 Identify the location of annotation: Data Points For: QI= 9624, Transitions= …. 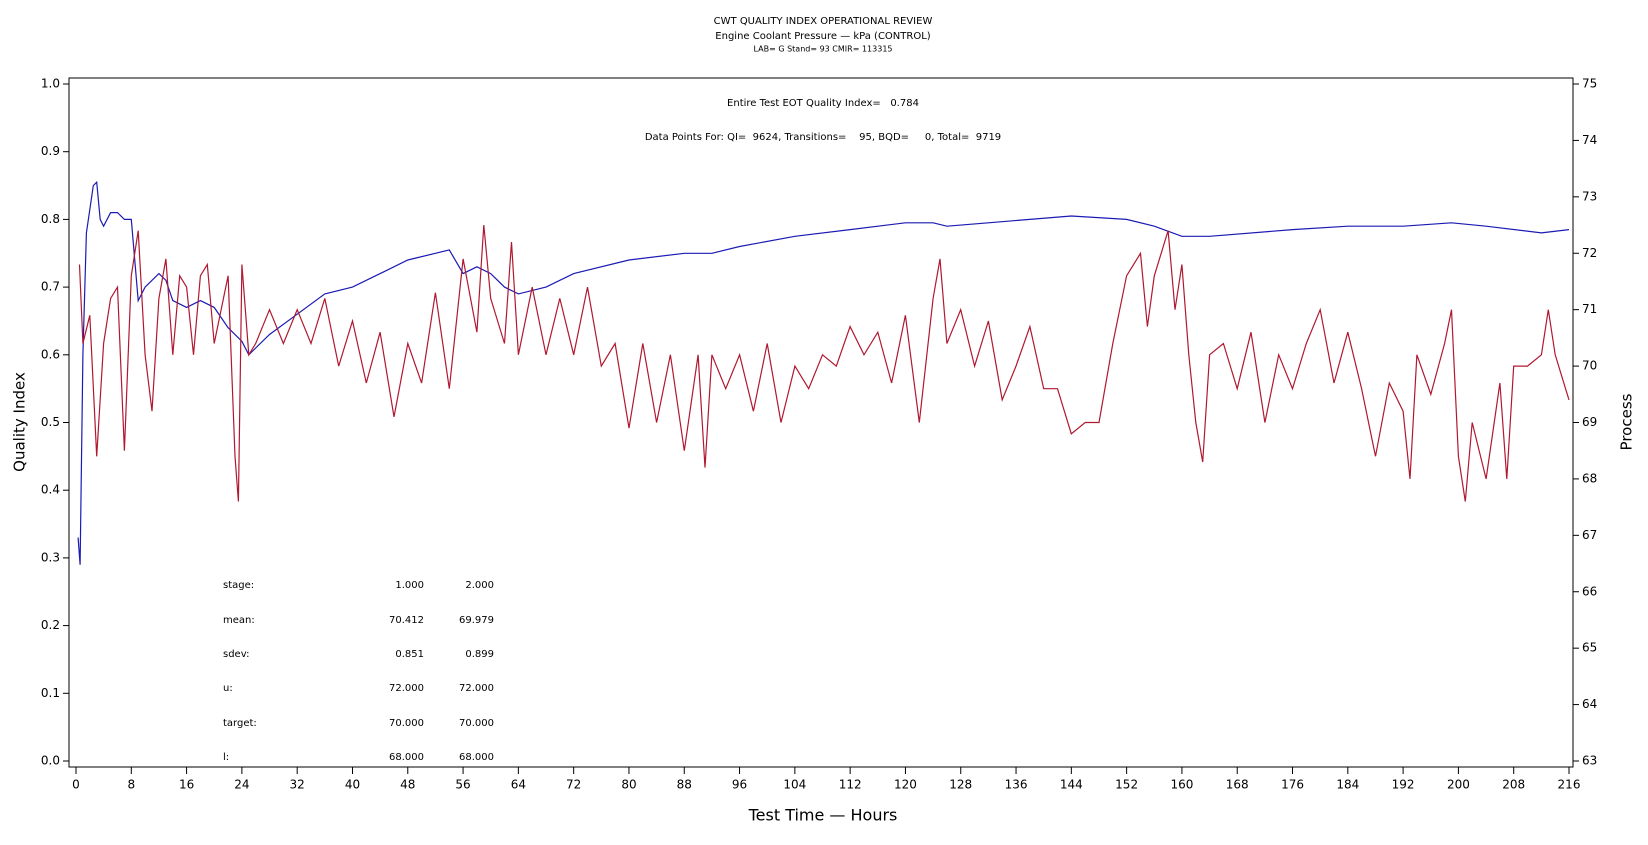
(823, 137).